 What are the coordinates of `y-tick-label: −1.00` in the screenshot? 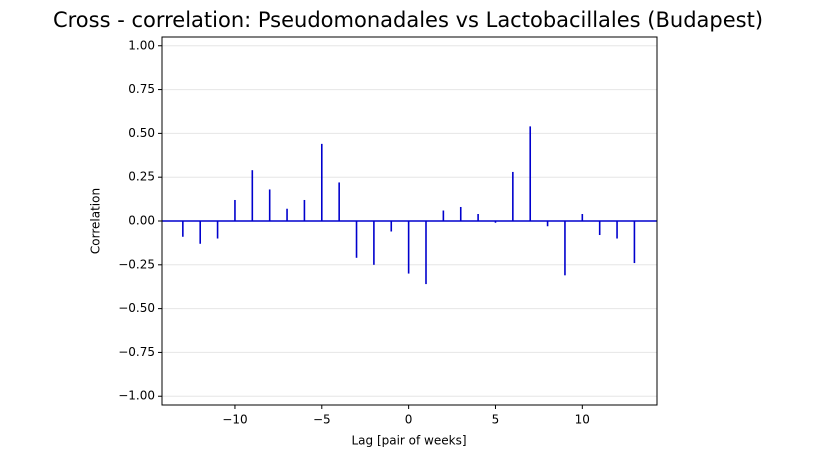 It's located at (136, 396).